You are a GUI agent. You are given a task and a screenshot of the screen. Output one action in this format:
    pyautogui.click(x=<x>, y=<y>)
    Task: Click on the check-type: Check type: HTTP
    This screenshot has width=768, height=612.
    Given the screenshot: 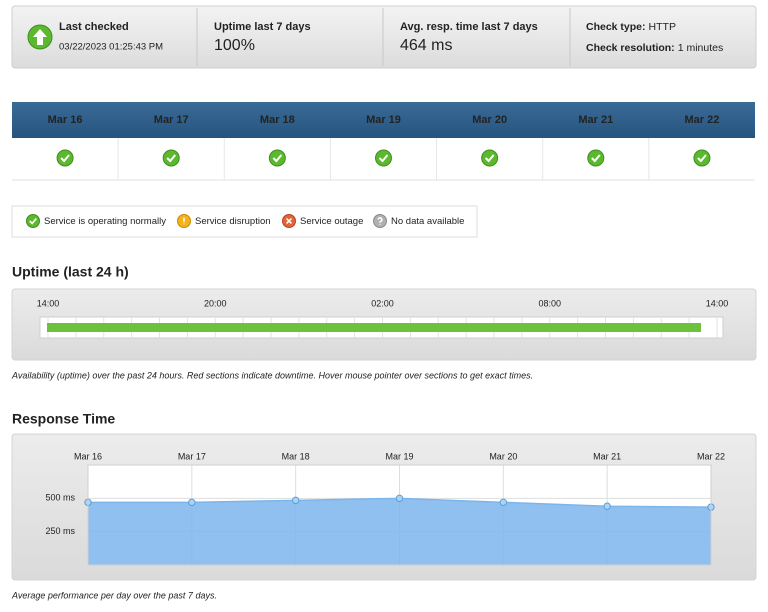 What is the action you would take?
    pyautogui.click(x=631, y=27)
    